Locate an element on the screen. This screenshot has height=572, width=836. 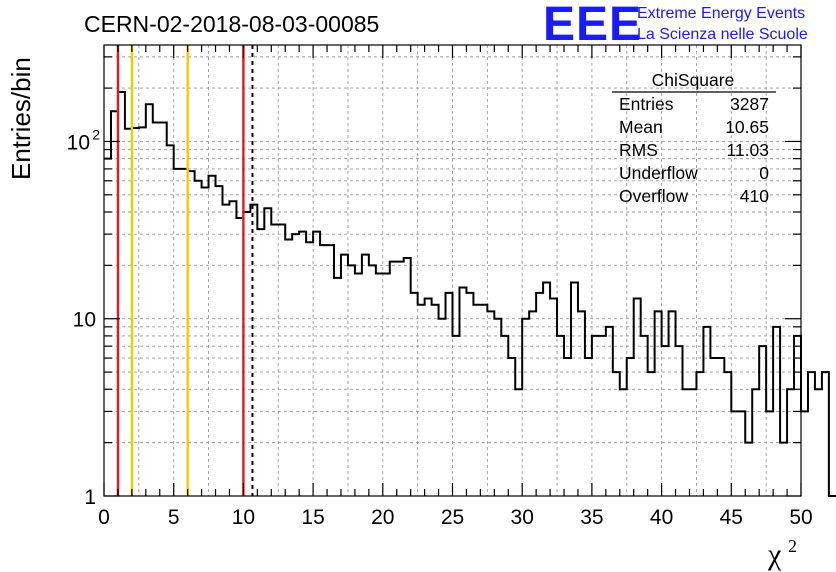
eee-logo-mark: EEE is located at coordinates (592, 25).